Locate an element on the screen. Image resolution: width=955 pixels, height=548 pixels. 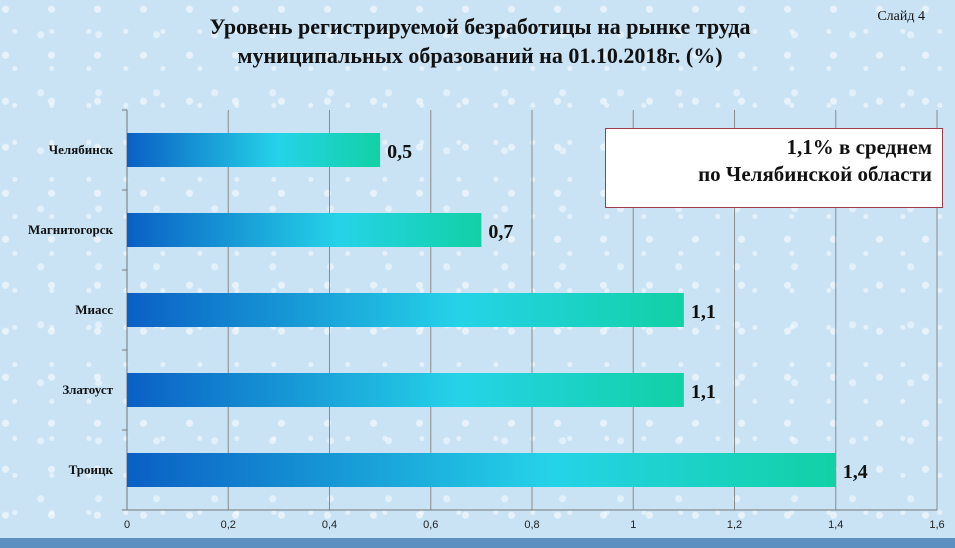
x-tick-label: 0,4 is located at coordinates (329, 525).